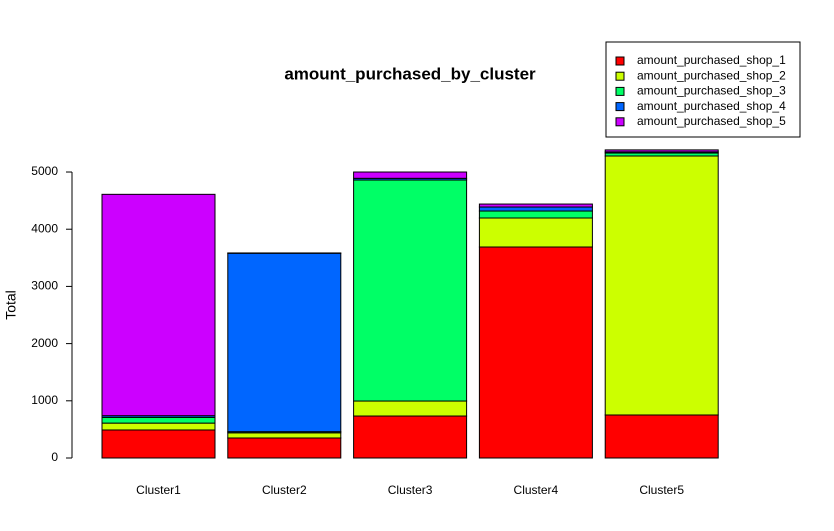 The height and width of the screenshot is (531, 834). What do you see at coordinates (44, 228) in the screenshot?
I see `y-tick-label: 4000` at bounding box center [44, 228].